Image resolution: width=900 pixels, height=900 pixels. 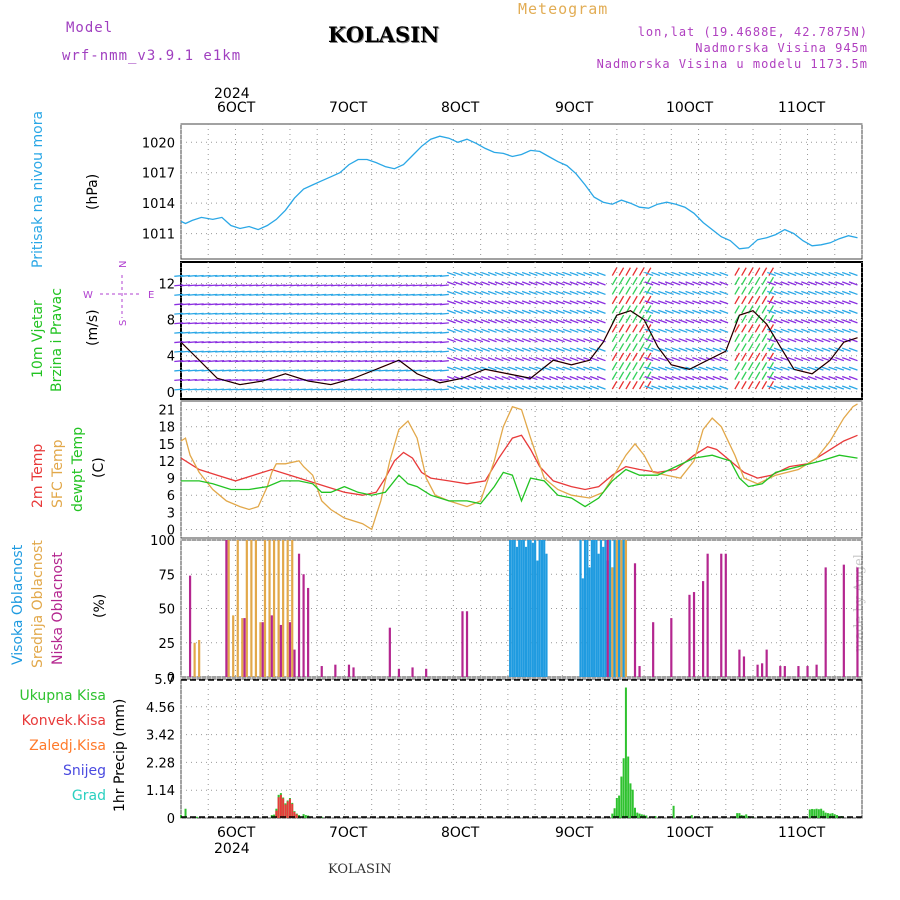 What do you see at coordinates (158, 204) in the screenshot?
I see `y-tick-label: 1014` at bounding box center [158, 204].